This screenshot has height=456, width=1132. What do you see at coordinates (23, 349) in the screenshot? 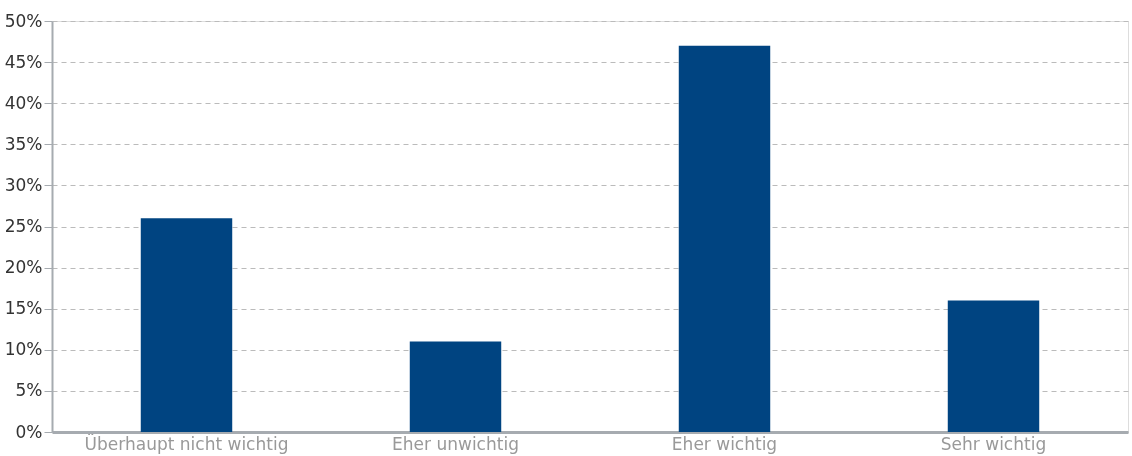
I see `y-tick-label: 10%` at bounding box center [23, 349].